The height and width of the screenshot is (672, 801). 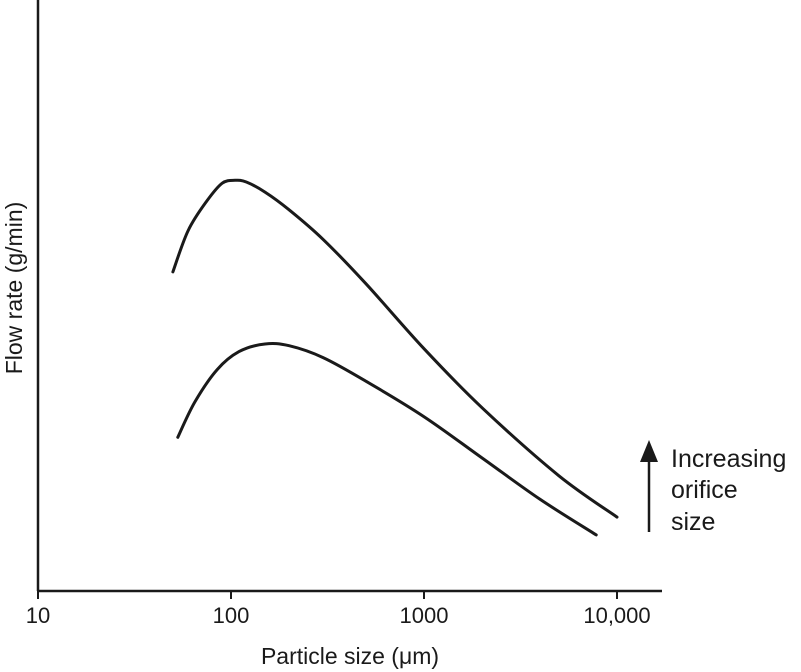 What do you see at coordinates (616, 615) in the screenshot?
I see `x-tick-label: 10,000` at bounding box center [616, 615].